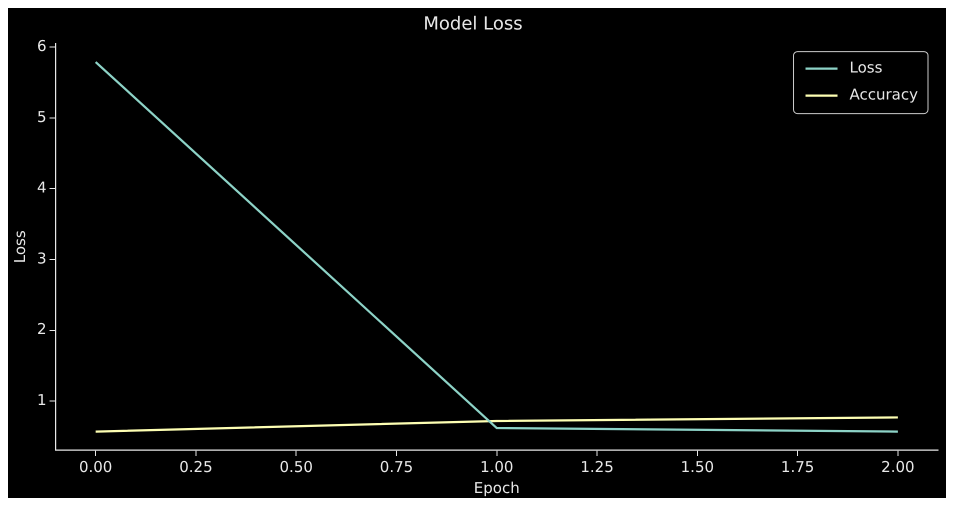 This screenshot has height=506, width=954. I want to click on y-tick-label: 3, so click(41, 258).